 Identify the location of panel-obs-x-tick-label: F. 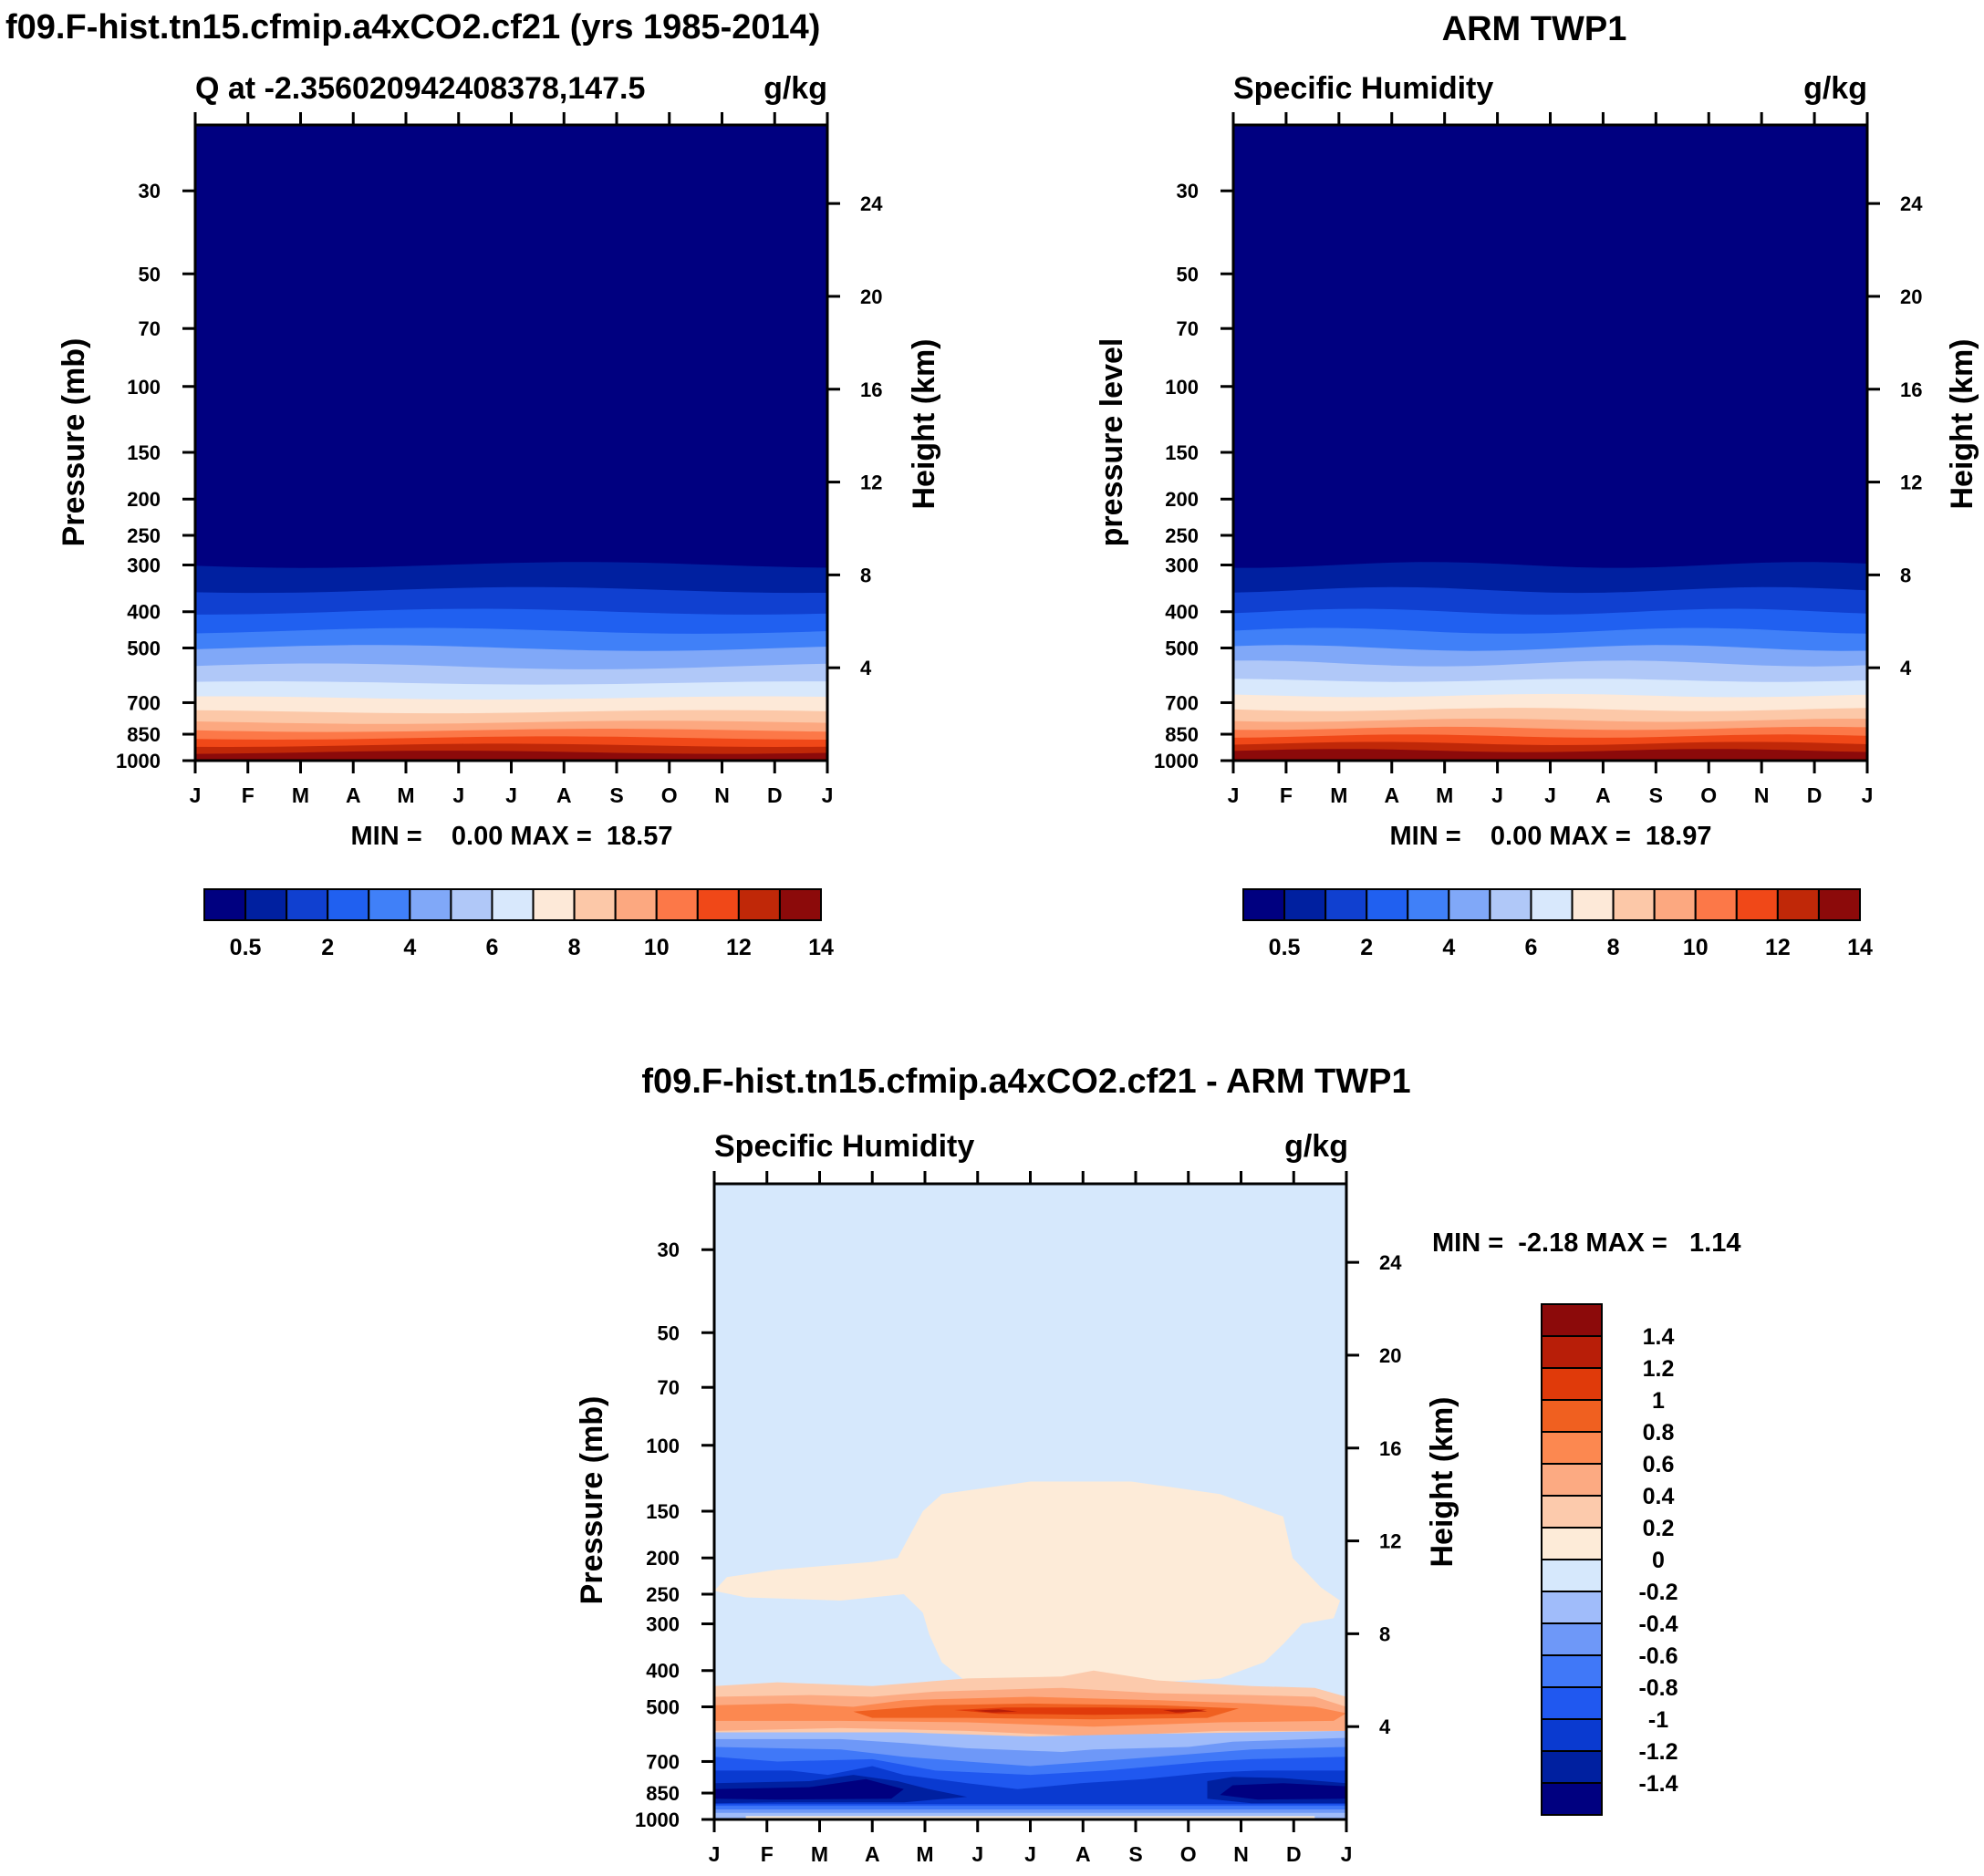
(1286, 795).